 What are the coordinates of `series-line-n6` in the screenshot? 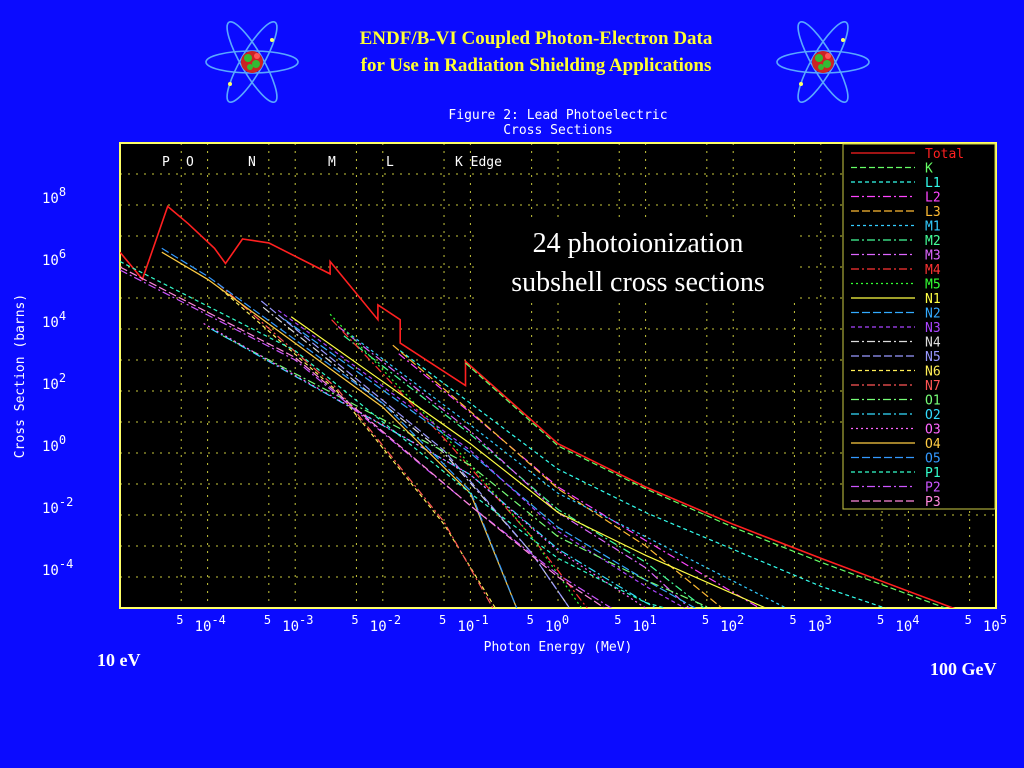 It's located at (358, 448).